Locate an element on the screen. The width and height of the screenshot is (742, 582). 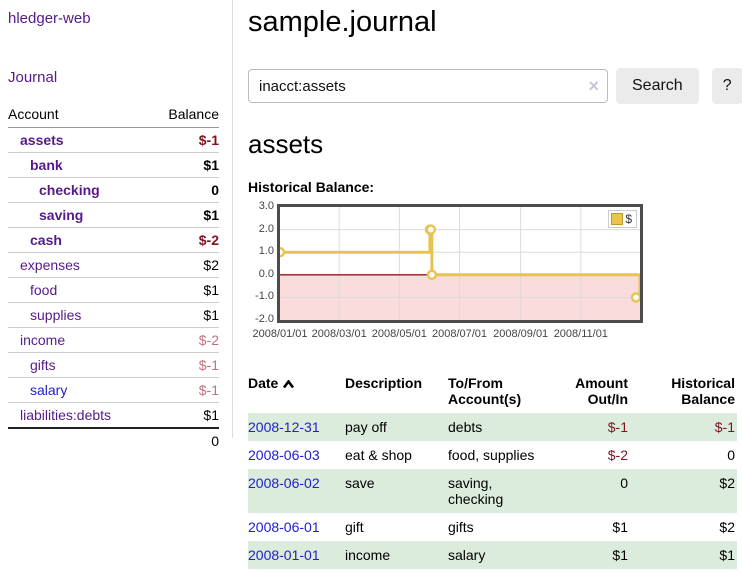
legend-swatch-icon is located at coordinates (617, 219).